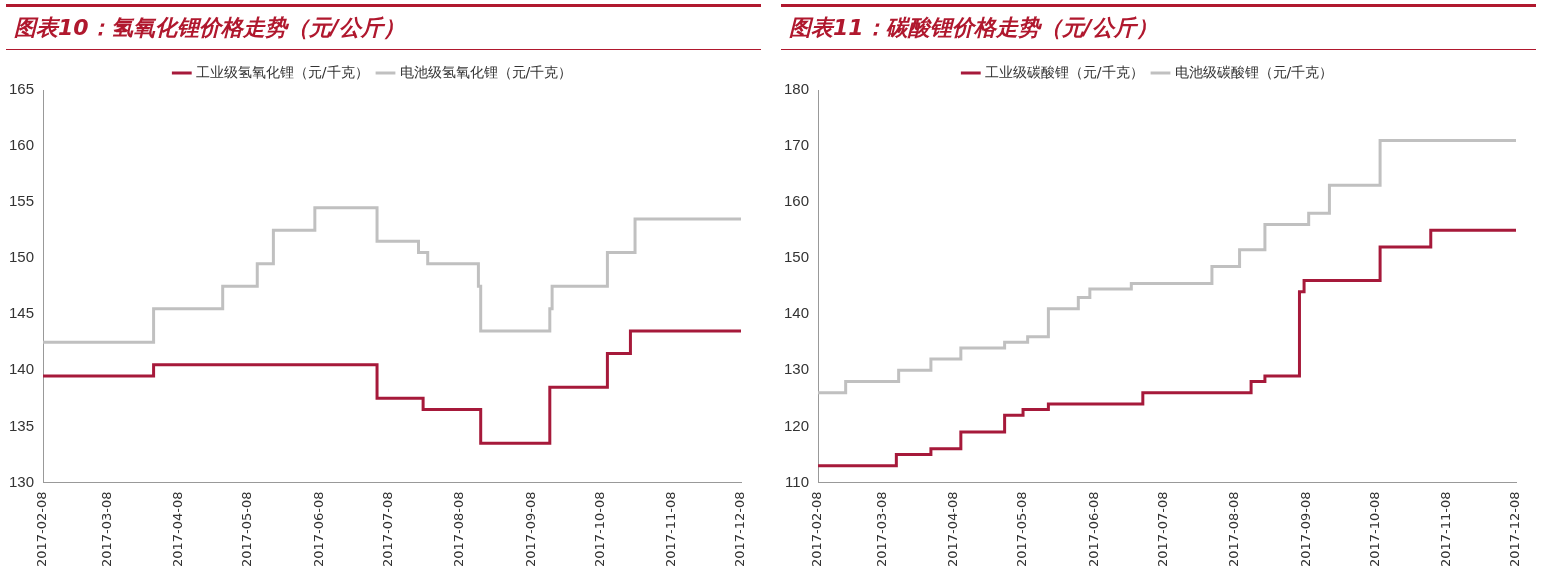 This screenshot has width=1550, height=577. Describe the element at coordinates (486, 71) in the screenshot. I see `legend-label: 电池级氢氧化锂（元/千克）` at that location.